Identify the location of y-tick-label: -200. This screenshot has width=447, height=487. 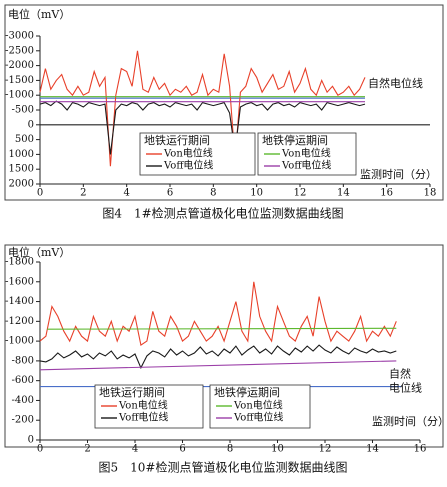
(23, 420).